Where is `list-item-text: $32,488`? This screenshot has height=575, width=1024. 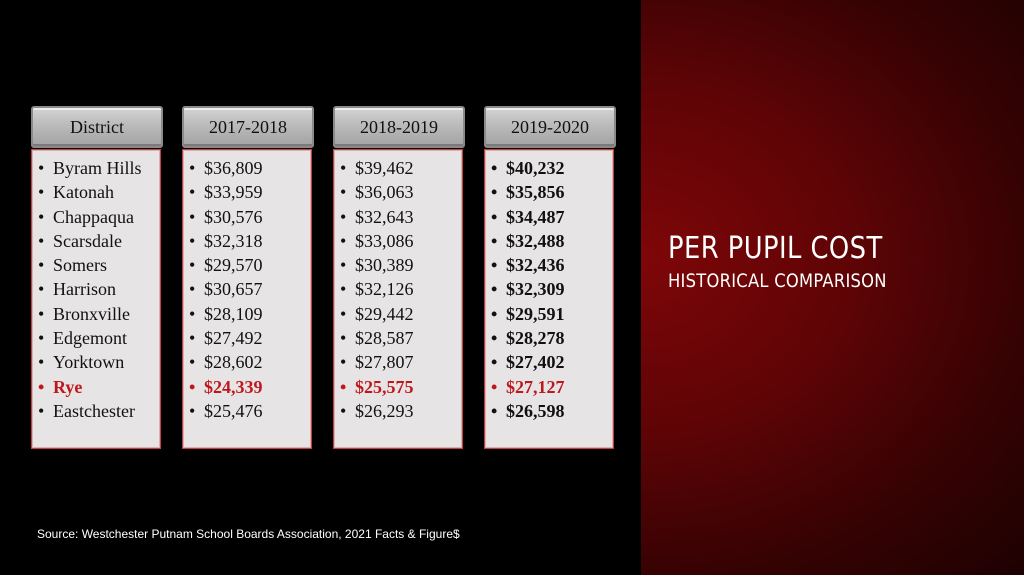 list-item-text: $32,488 is located at coordinates (535, 240).